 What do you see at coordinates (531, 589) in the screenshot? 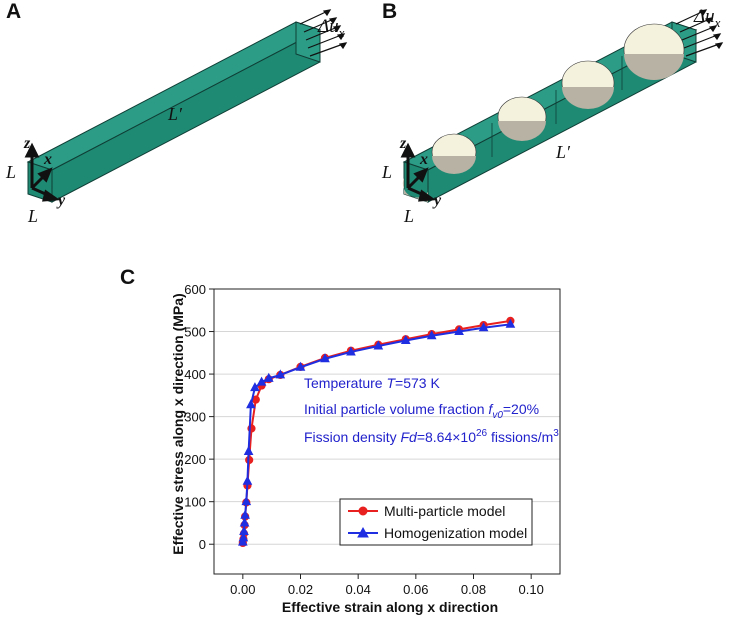
I see `x-tick-label: 0.10` at bounding box center [531, 589].